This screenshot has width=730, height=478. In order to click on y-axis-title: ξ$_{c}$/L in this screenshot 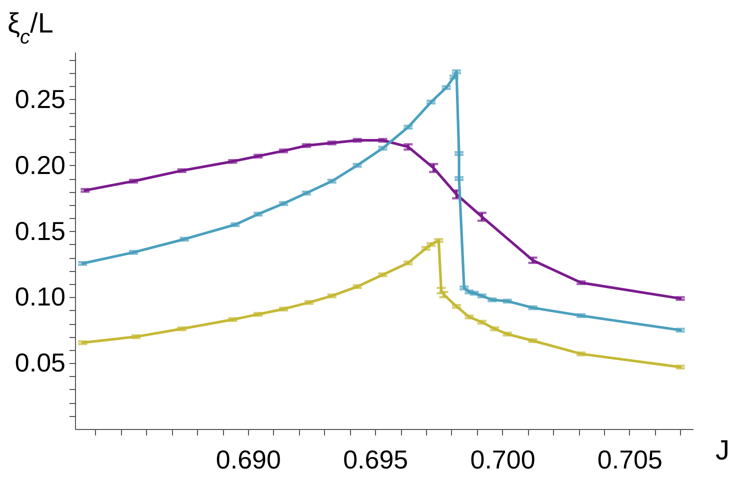, I will do `click(31, 28)`.